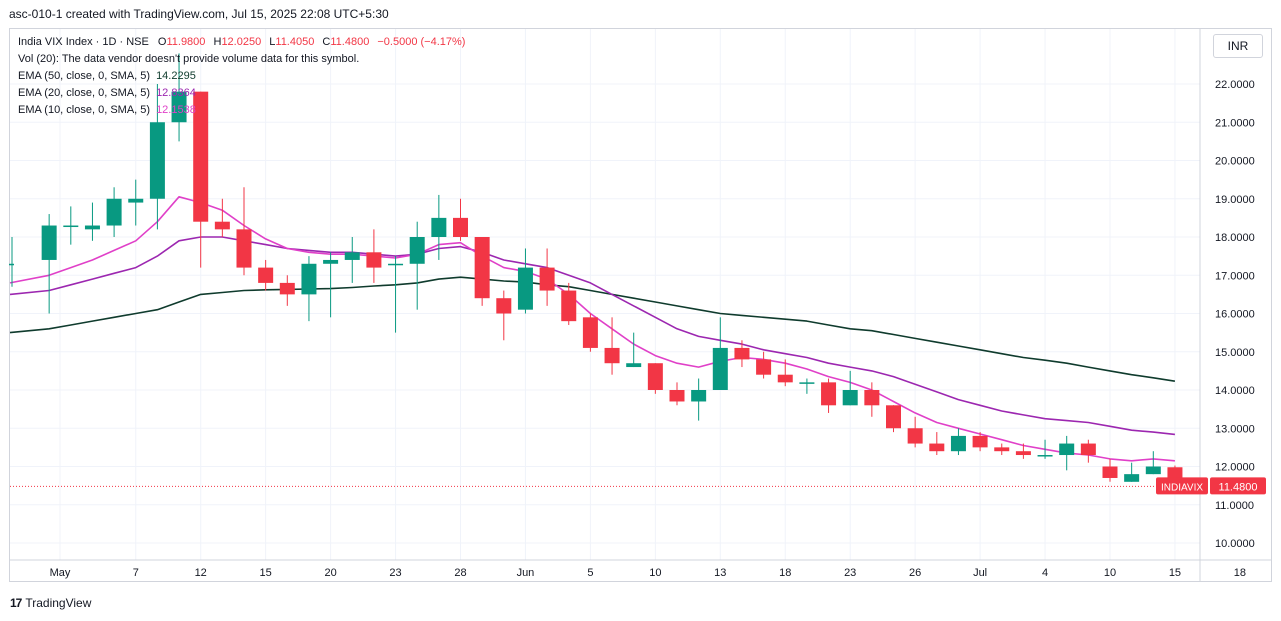 Image resolution: width=1281 pixels, height=621 pixels. What do you see at coordinates (1182, 486) in the screenshot?
I see `last-price-tag` at bounding box center [1182, 486].